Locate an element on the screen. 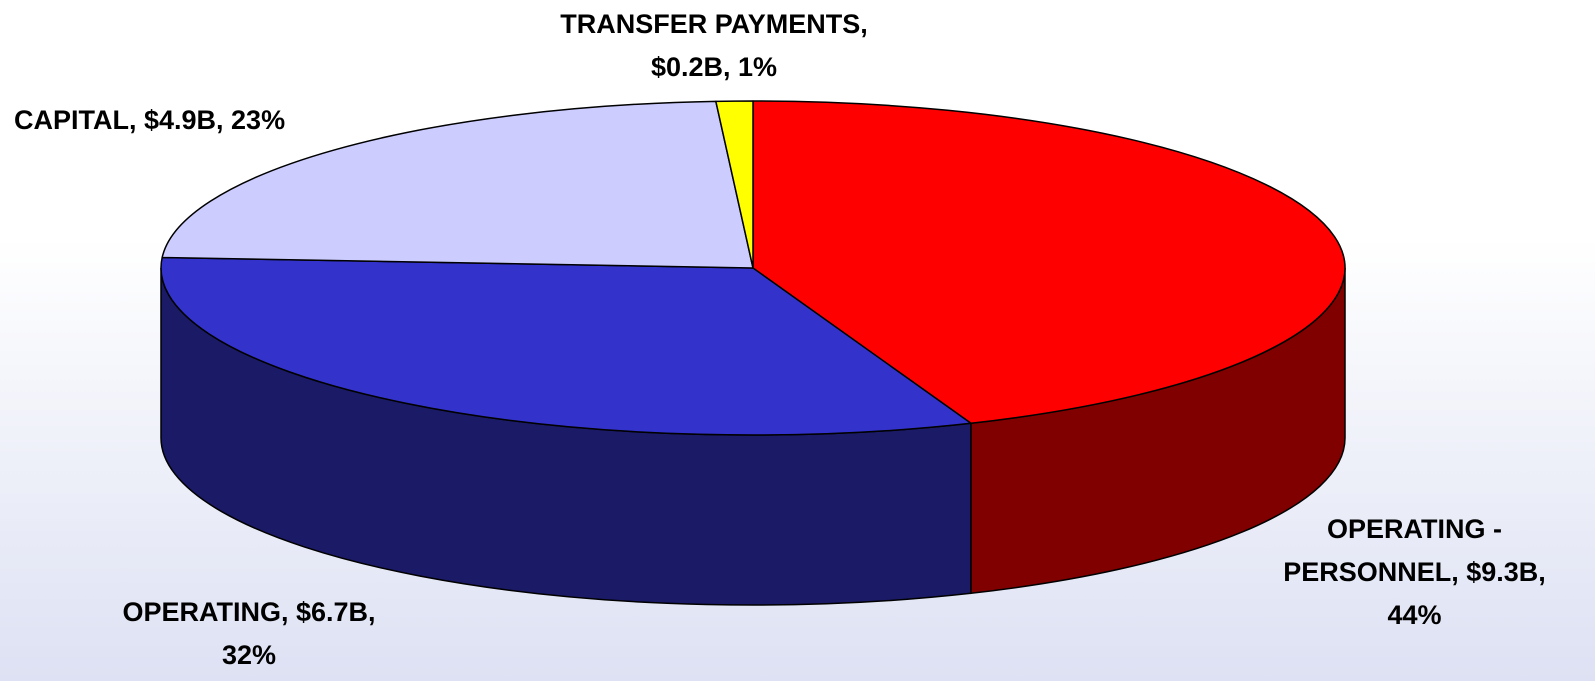 The height and width of the screenshot is (681, 1595). data-label: OPERATING, $6.7B, 32% is located at coordinates (249, 633).